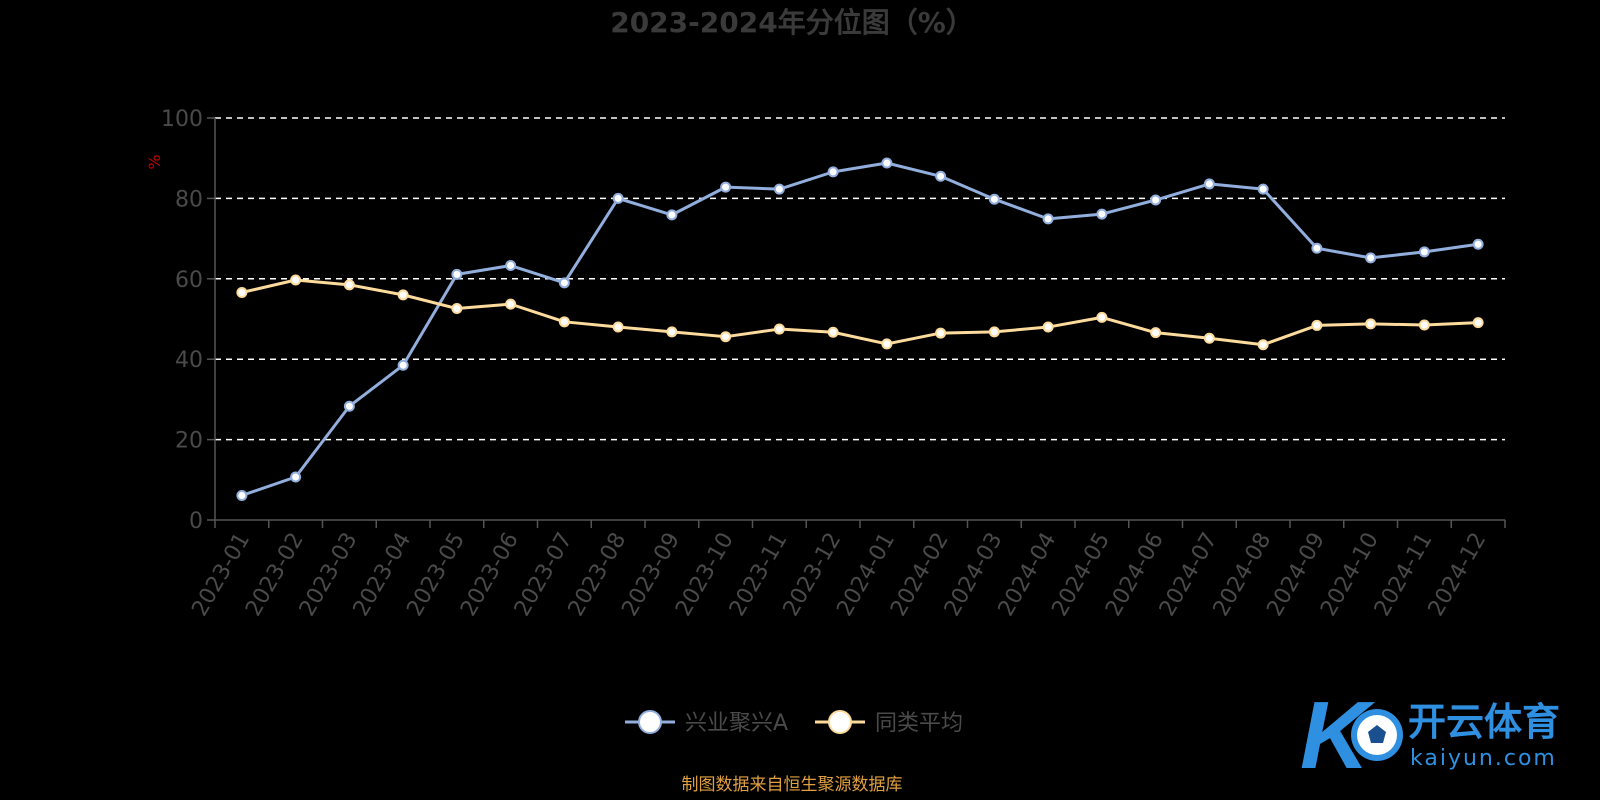  I want to click on legend-item: 兴业聚兴A, so click(706, 723).